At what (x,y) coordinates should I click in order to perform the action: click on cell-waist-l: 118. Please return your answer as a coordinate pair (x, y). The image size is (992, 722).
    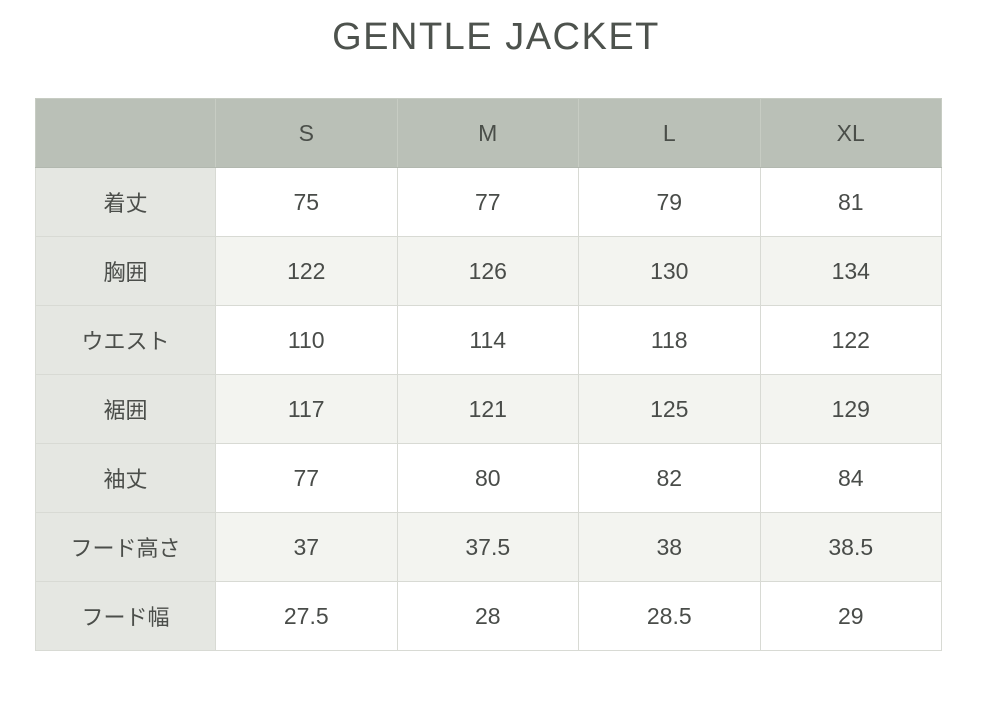
    Looking at the image, I should click on (669, 340).